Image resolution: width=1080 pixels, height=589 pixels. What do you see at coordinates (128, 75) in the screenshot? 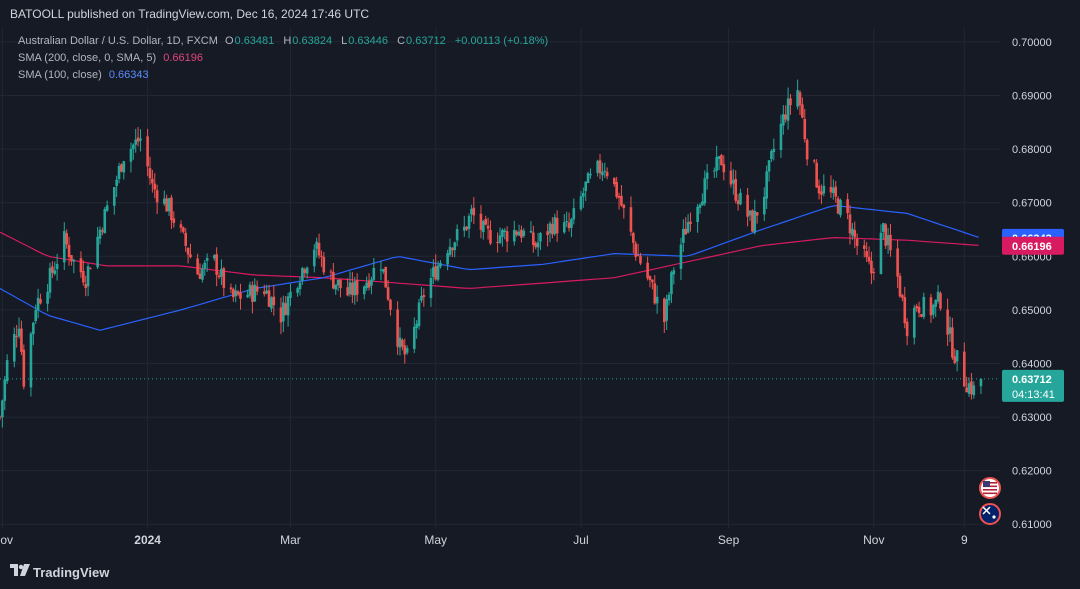
I see `sma100-value: 0.66343` at bounding box center [128, 75].